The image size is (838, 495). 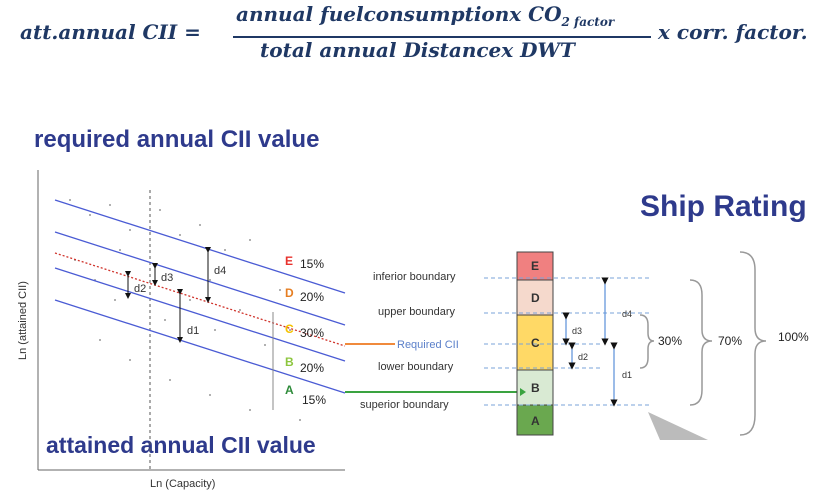 What do you see at coordinates (181, 445) in the screenshot?
I see `attained-heading: attained annual CII value` at bounding box center [181, 445].